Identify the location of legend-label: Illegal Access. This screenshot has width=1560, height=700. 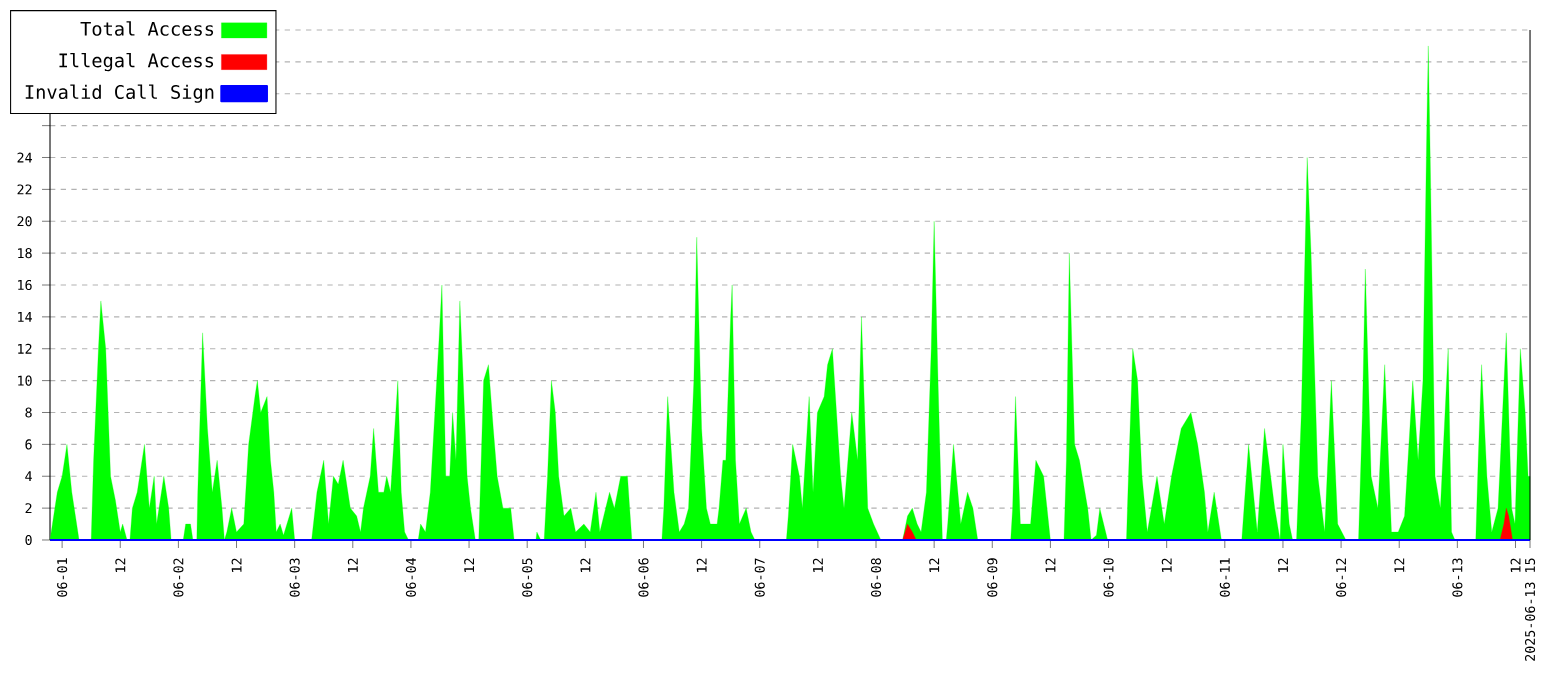
(136, 62).